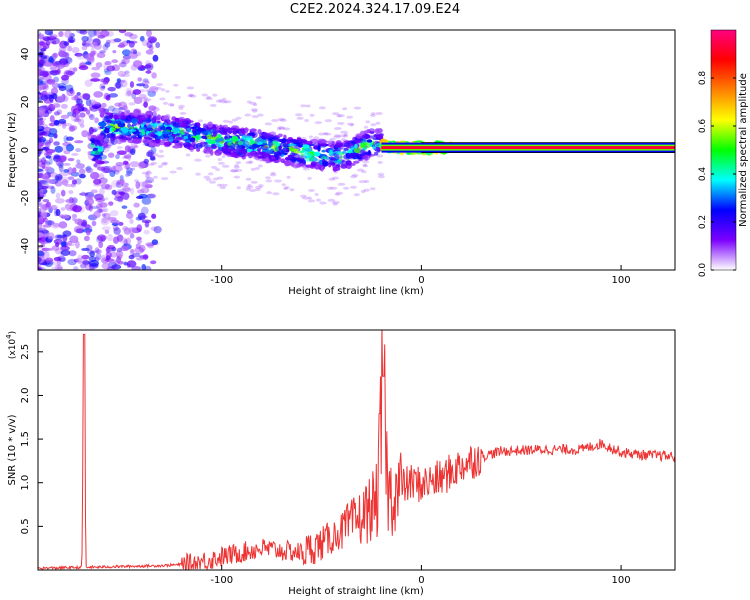 Image resolution: width=750 pixels, height=600 pixels. Describe the element at coordinates (743, 150) in the screenshot. I see `colorbar-label: Normalized spectral amplitude` at that location.